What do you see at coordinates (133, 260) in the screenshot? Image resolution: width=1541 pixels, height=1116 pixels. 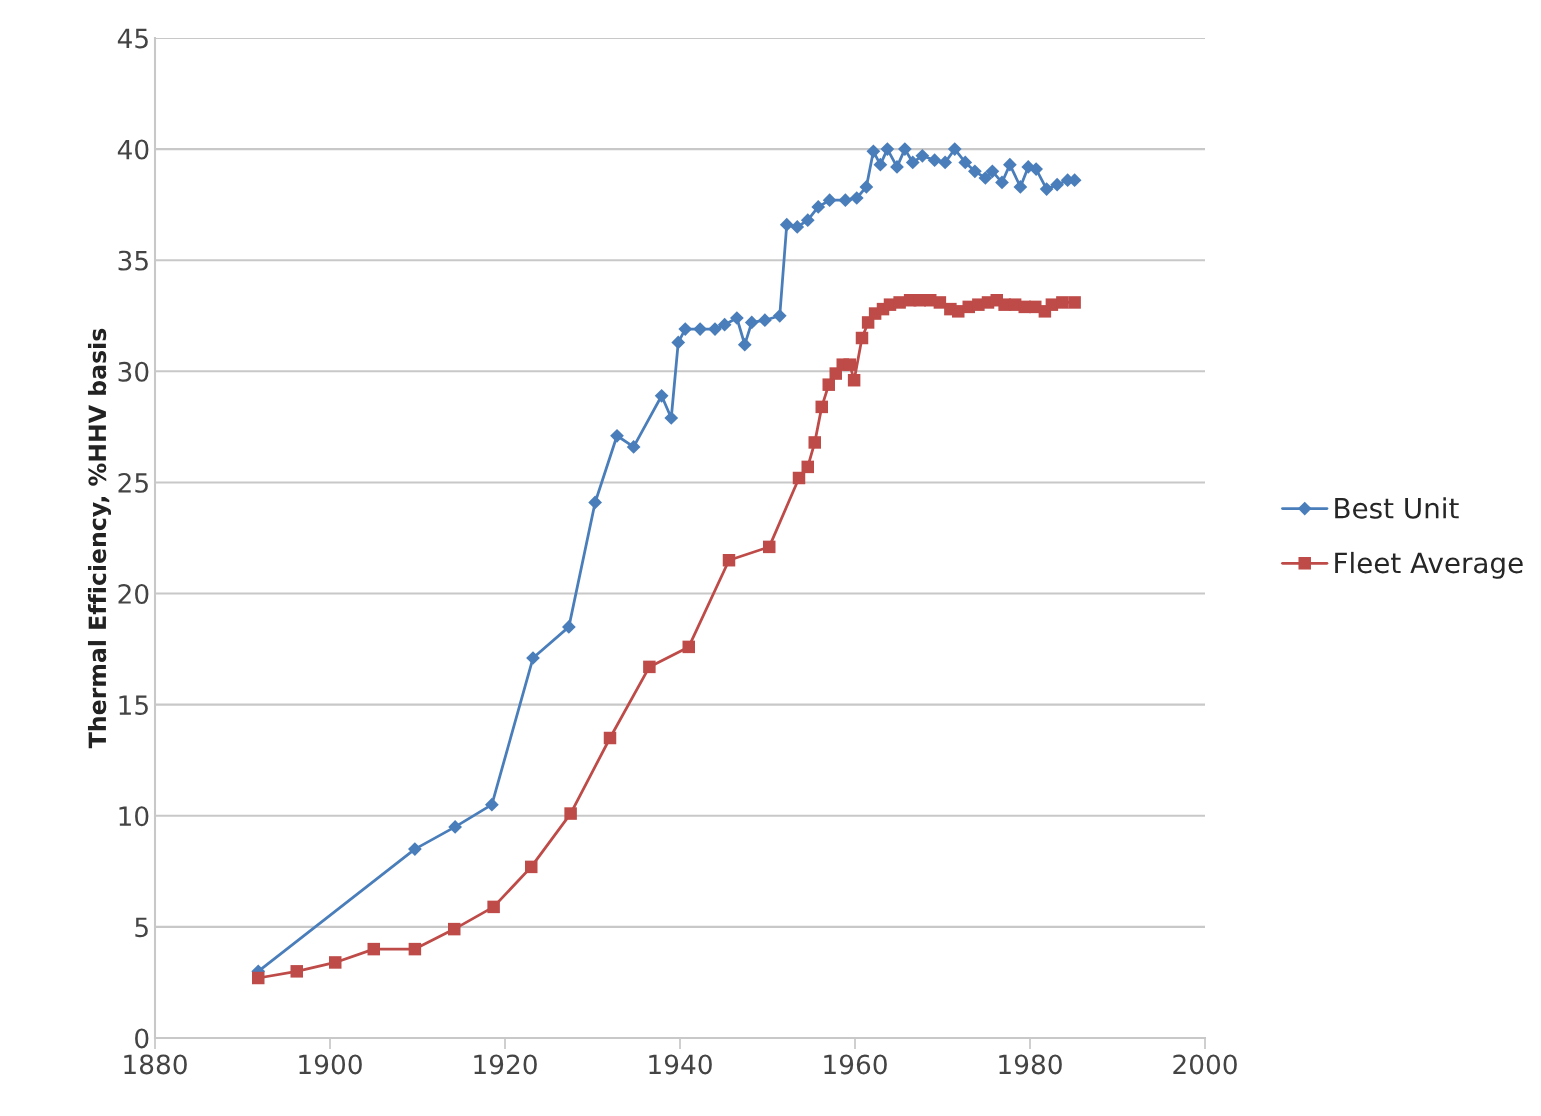 I see `y-tick-label: 35` at bounding box center [133, 260].